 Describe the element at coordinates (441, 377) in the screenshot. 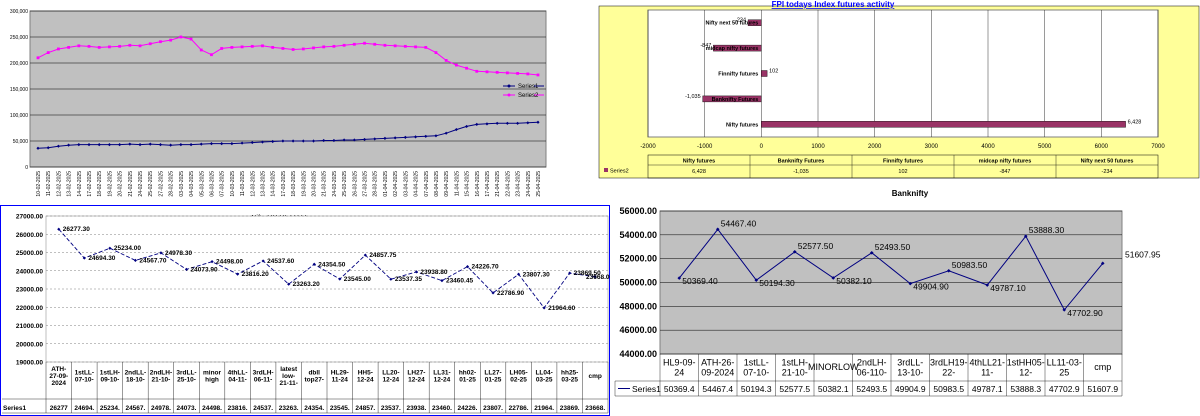

I see `category-label: LL31-12-24` at that location.